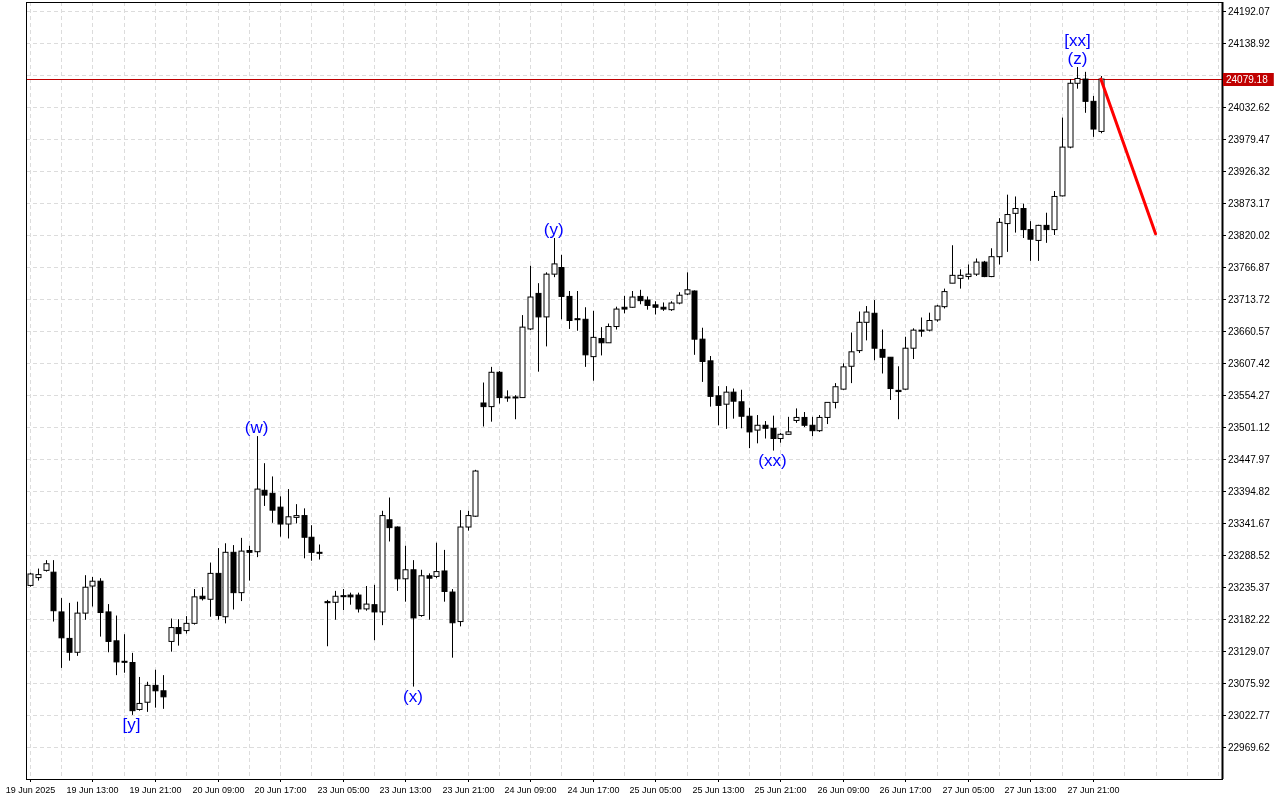 The image size is (1280, 800). What do you see at coordinates (1030, 790) in the screenshot?
I see `x-tick-label: 27 Jun 13:00` at bounding box center [1030, 790].